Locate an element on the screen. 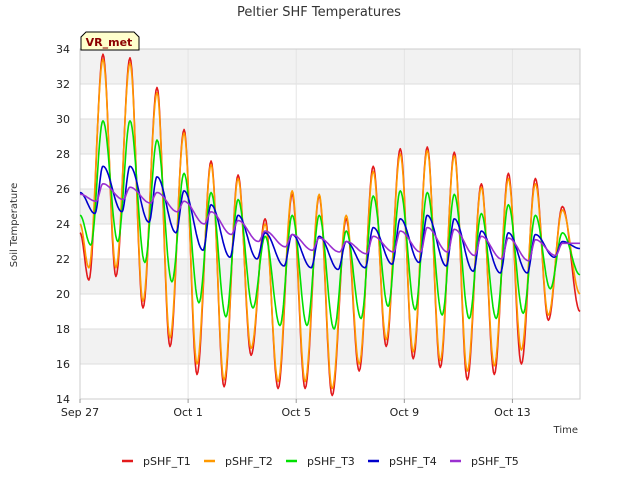  vr-met-badge: VR_met is located at coordinates (110, 41).